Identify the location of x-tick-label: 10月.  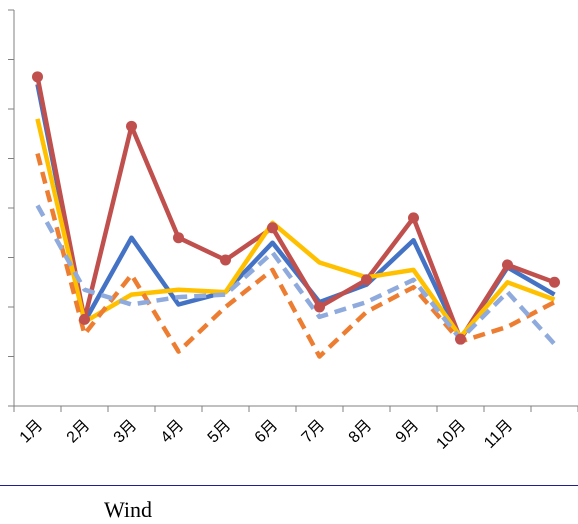
(451, 435).